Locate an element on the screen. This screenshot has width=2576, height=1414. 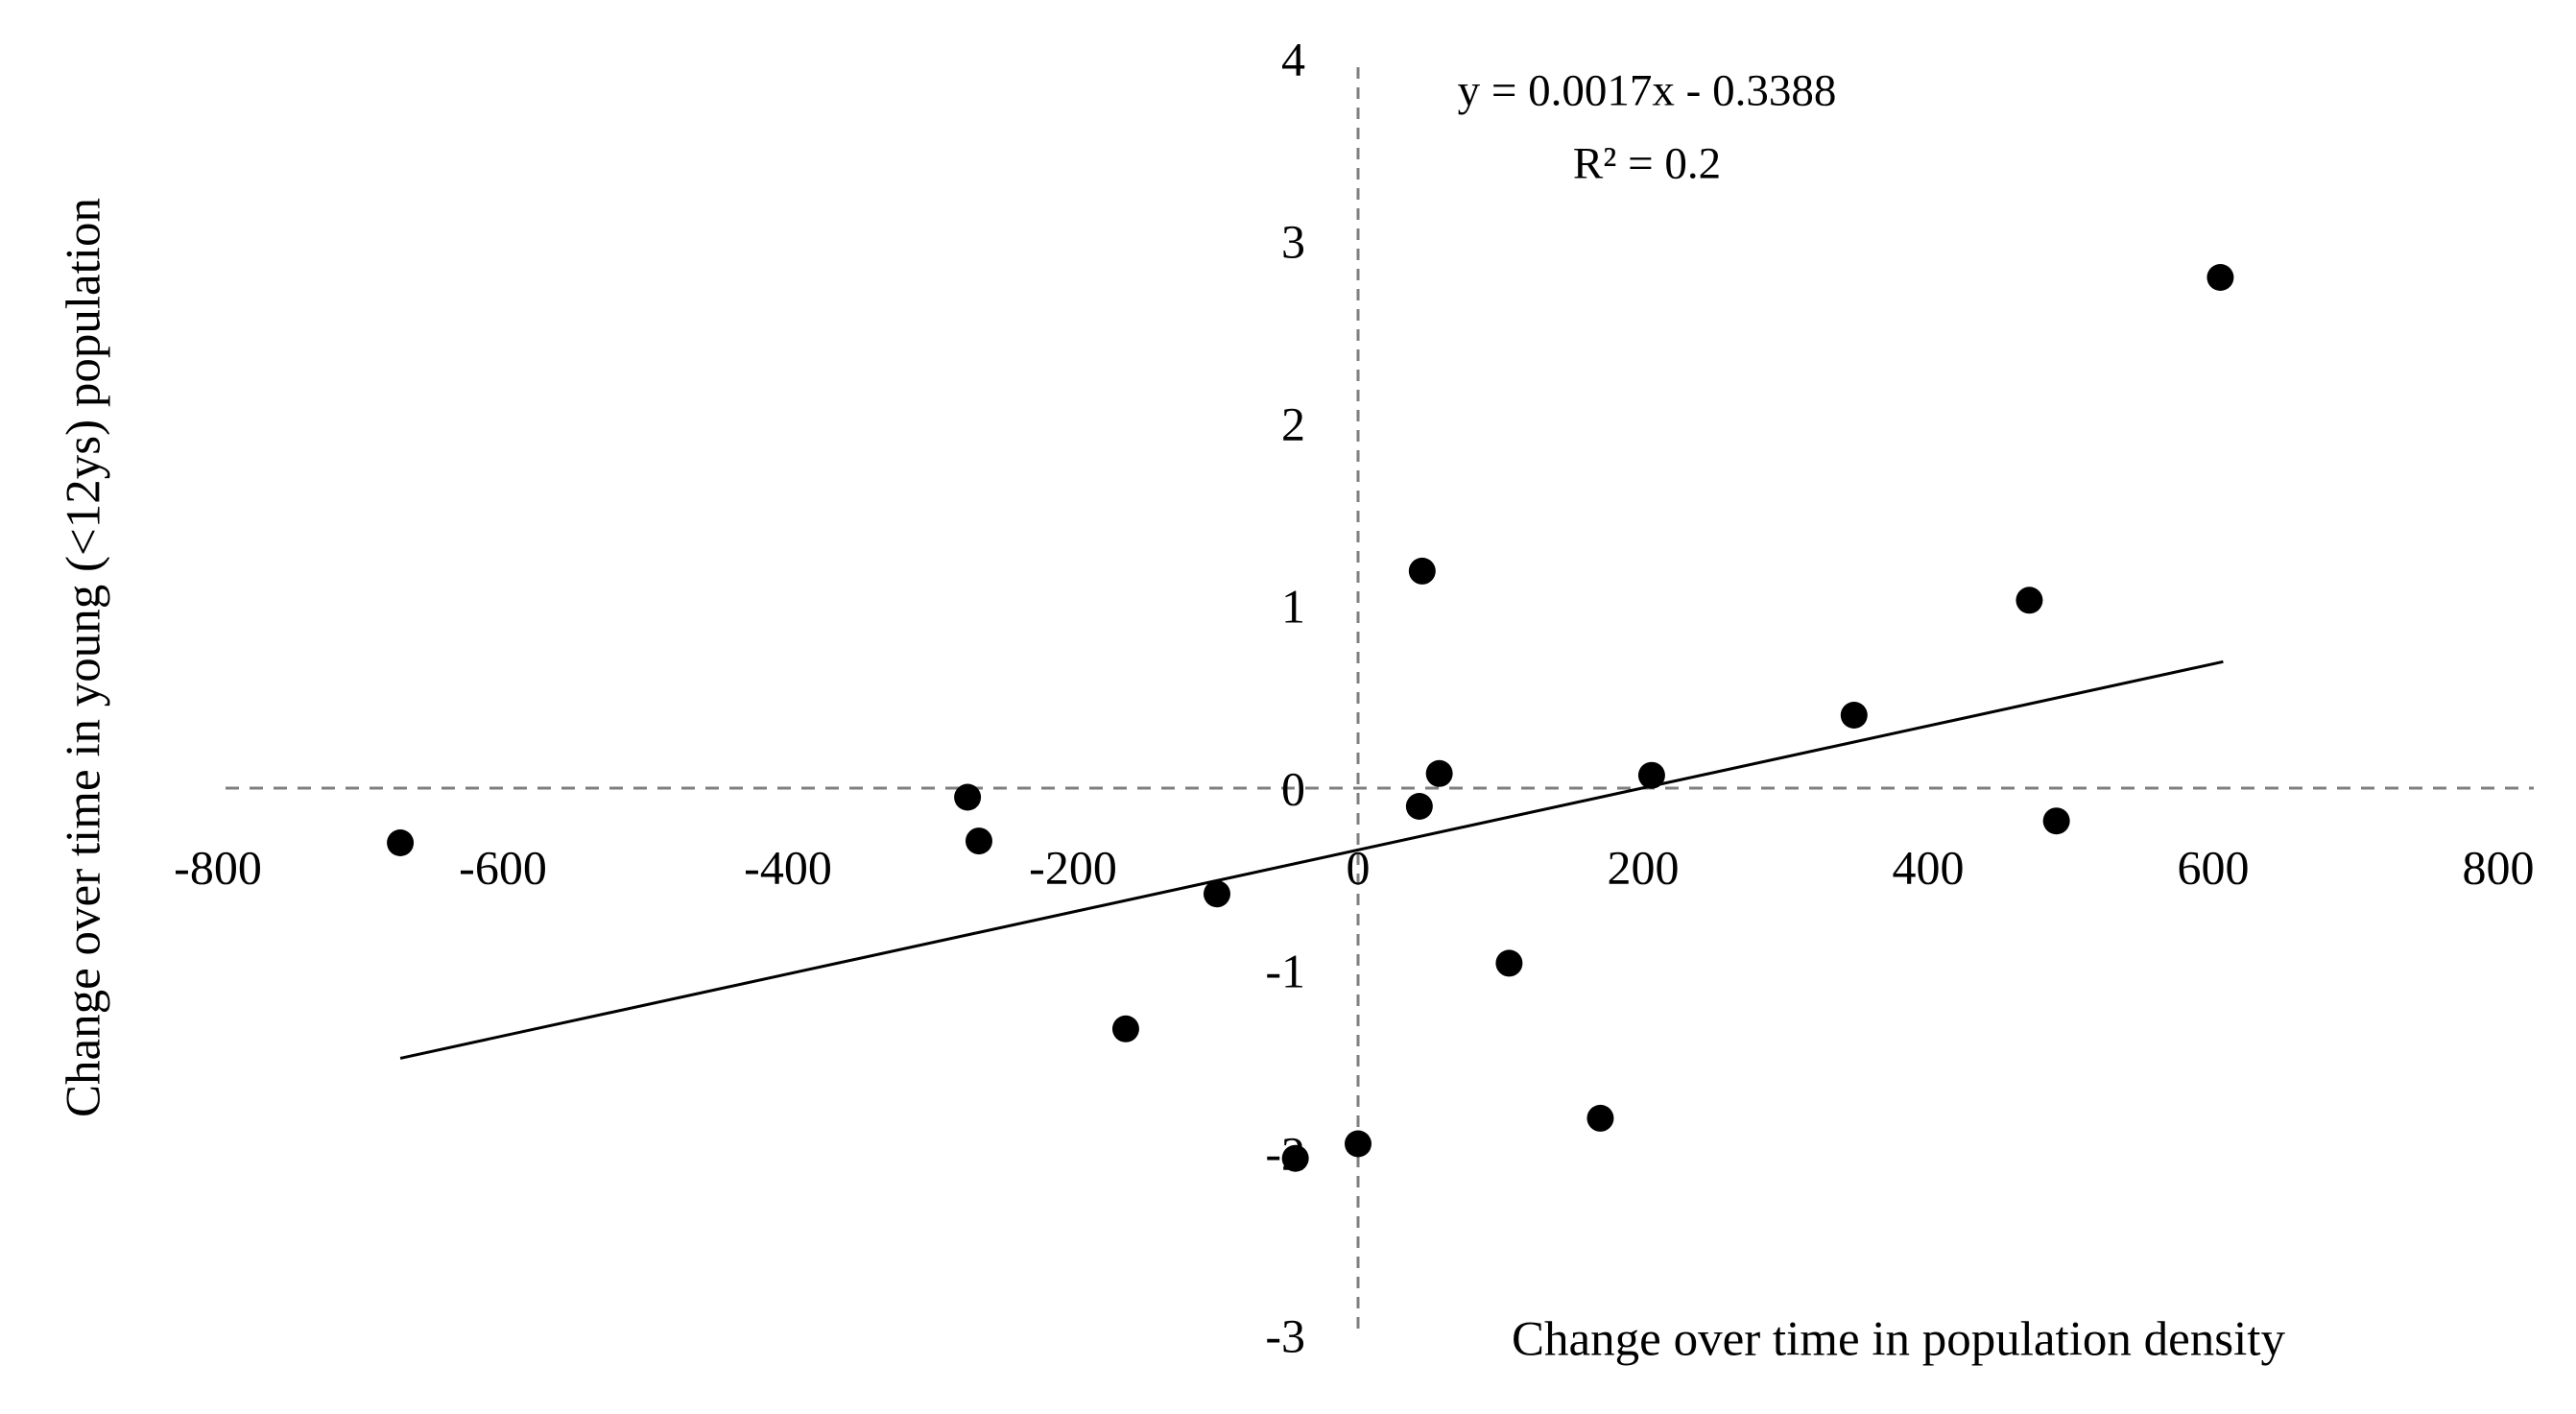
x-tick-label: 200 is located at coordinates (1644, 868).